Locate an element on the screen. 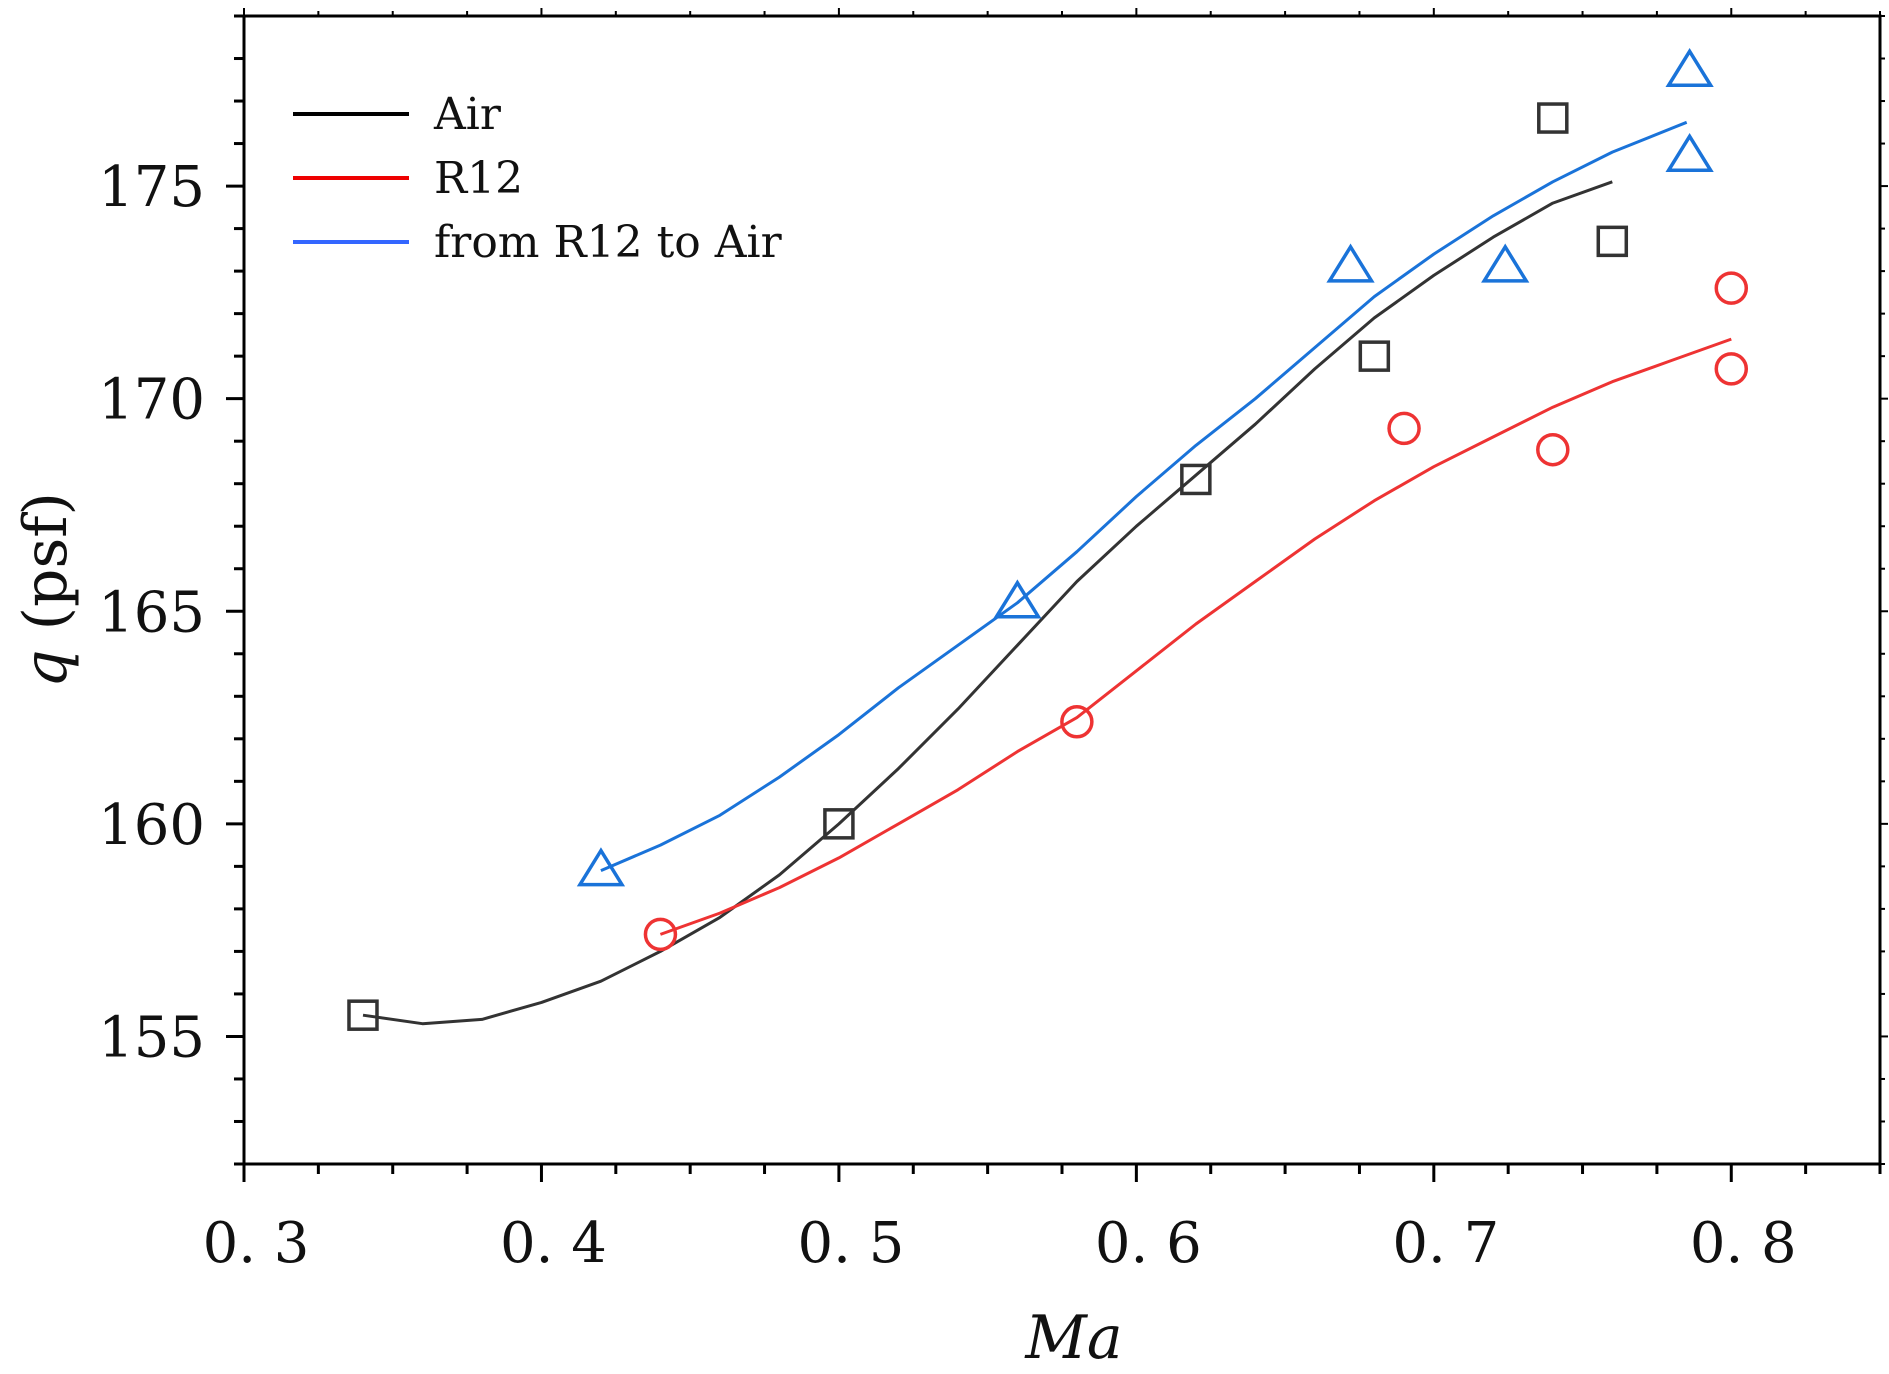  y-axis-title: q (psf) is located at coordinates (46, 590).